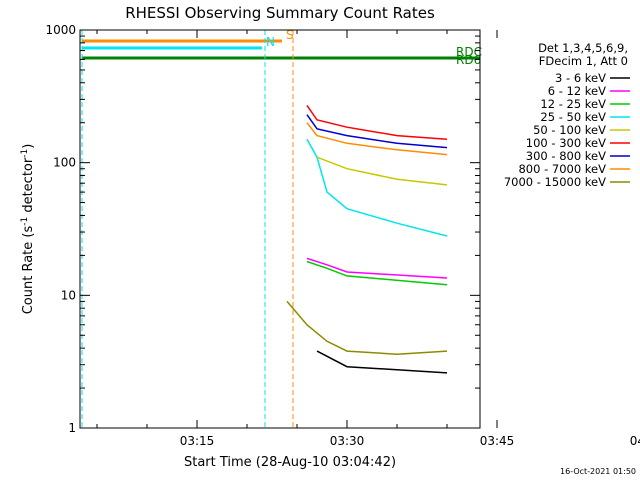 The image size is (640, 480). I want to click on legend-header-line-1: Det 1,3,4,5,6,9,, so click(583, 48).